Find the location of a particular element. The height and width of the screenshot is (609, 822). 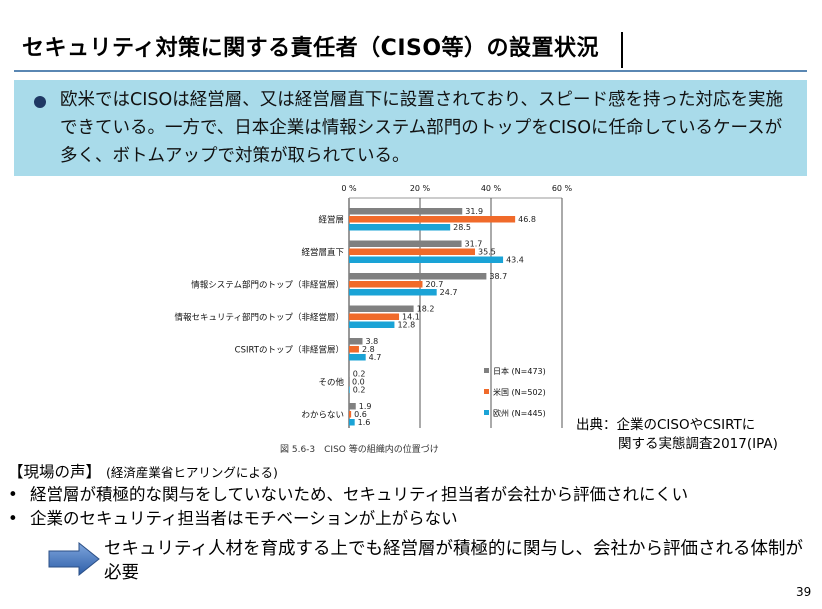

slide-title: セキュリティ対策に関する責任者（CISO等）の設置状況 is located at coordinates (311, 48).